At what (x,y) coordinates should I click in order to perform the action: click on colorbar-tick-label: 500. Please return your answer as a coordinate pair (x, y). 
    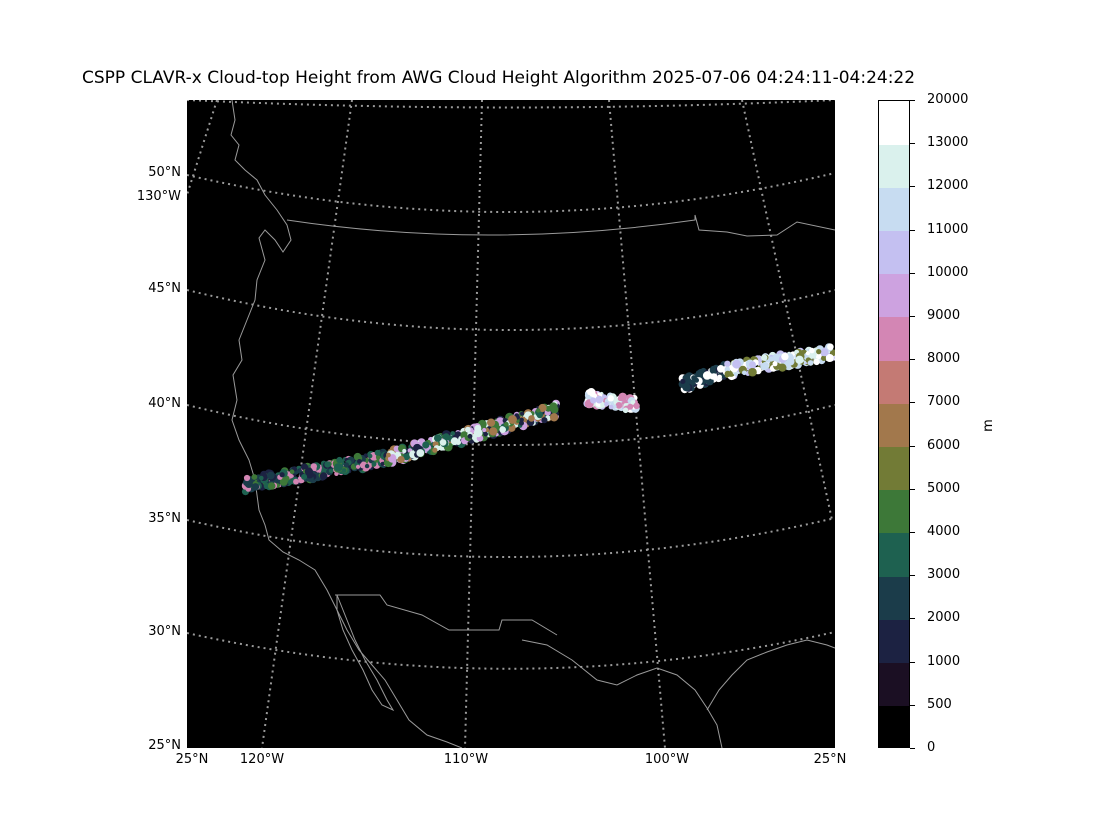
    Looking at the image, I should click on (939, 704).